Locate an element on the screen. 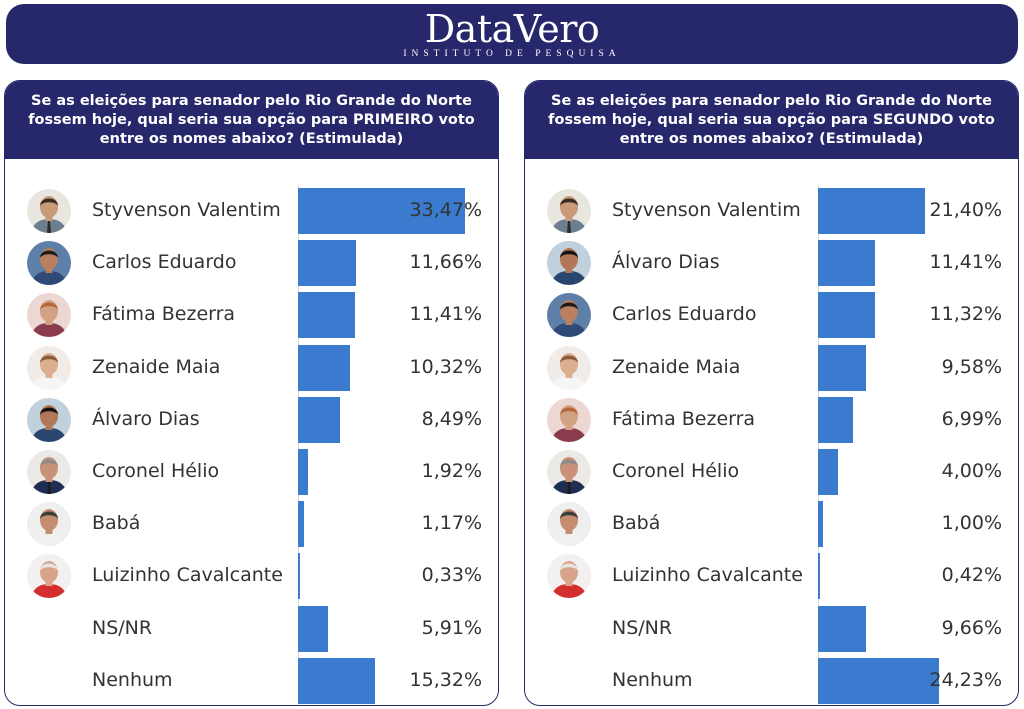 This screenshot has height=709, width=1024. bar-track: 9,66% is located at coordinates (918, 629).